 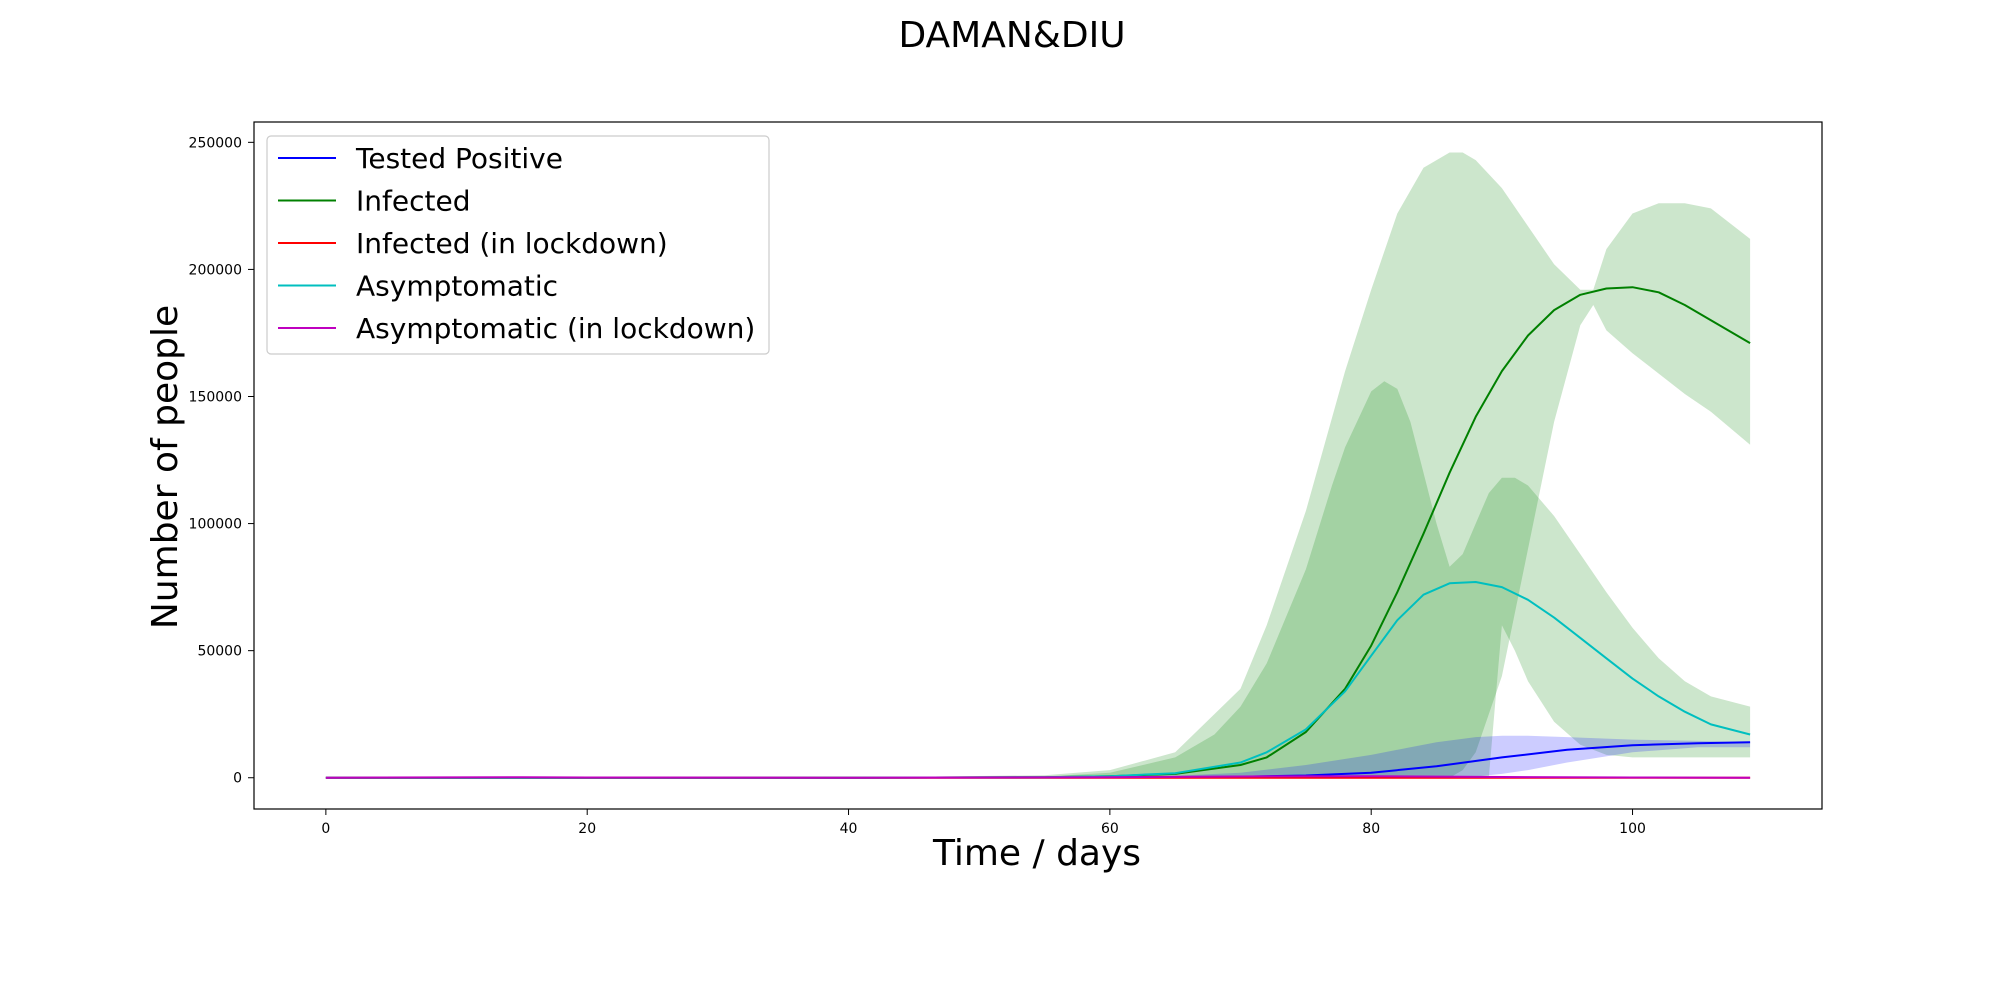 I want to click on y-tick-label: 50000, so click(x=219, y=652).